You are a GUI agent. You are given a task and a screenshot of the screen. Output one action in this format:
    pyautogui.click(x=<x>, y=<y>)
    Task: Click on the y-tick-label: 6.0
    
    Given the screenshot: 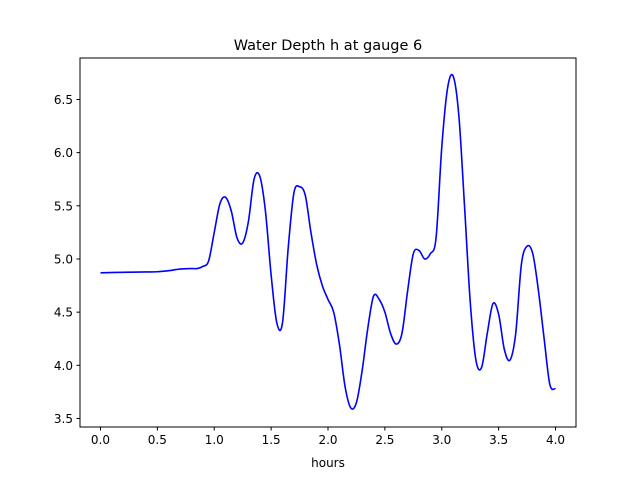 What is the action you would take?
    pyautogui.click(x=63, y=153)
    